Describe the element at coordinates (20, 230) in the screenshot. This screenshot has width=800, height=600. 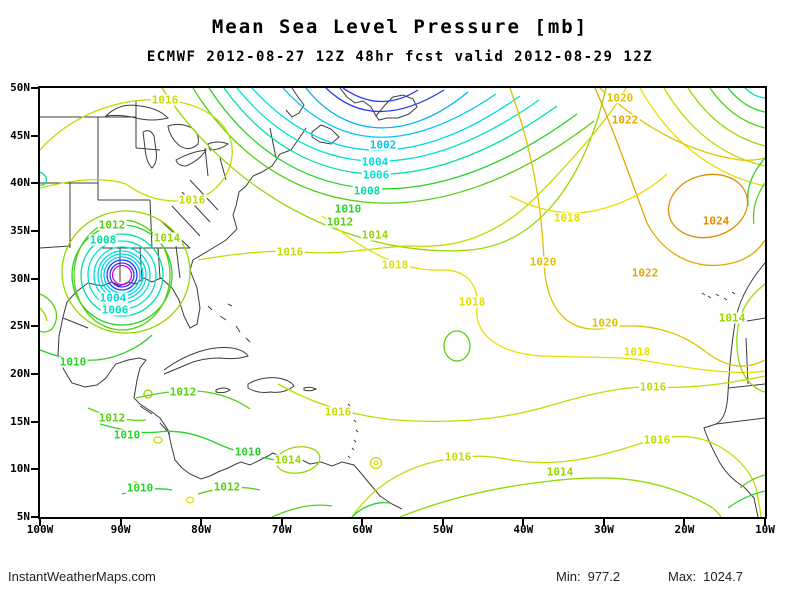
I see `lat-tick-label: 35N` at that location.